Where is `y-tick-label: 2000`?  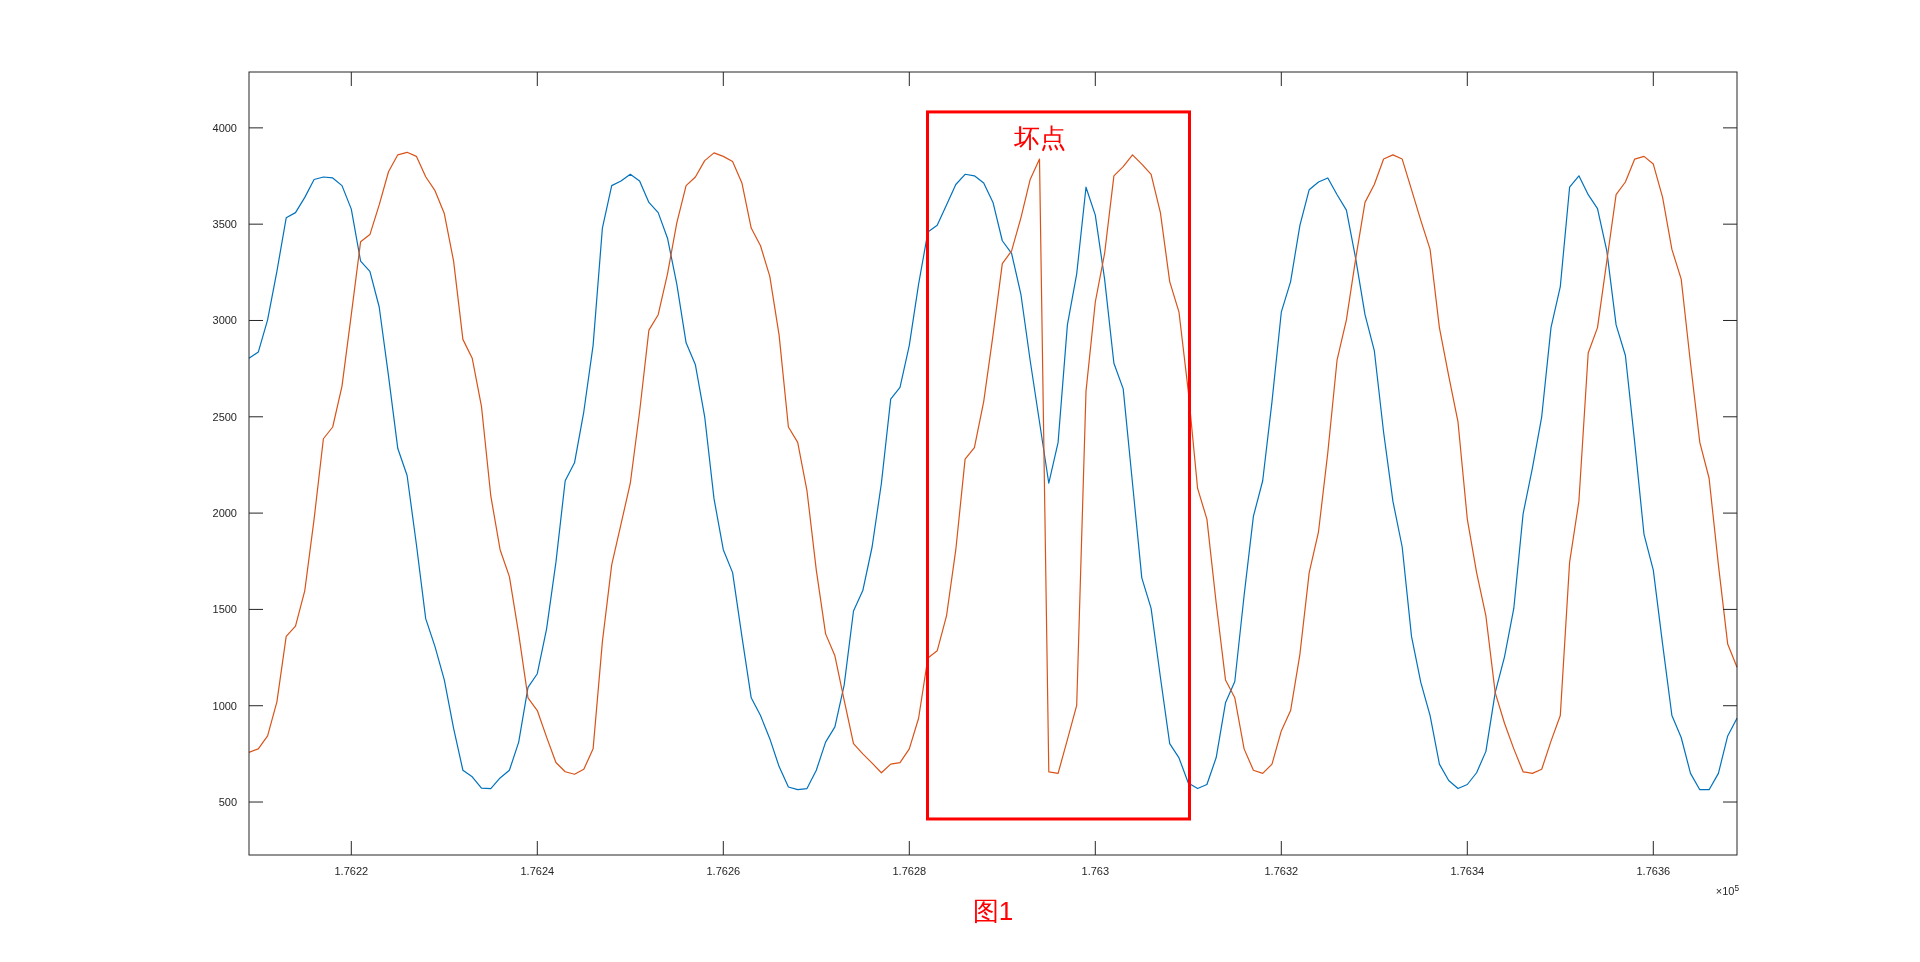
y-tick-label: 2000 is located at coordinates (224, 513).